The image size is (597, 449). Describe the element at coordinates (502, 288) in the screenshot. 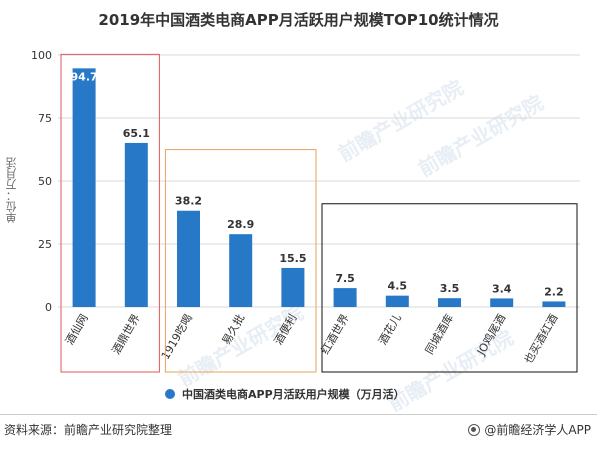

I see `data-label: 3.4` at that location.